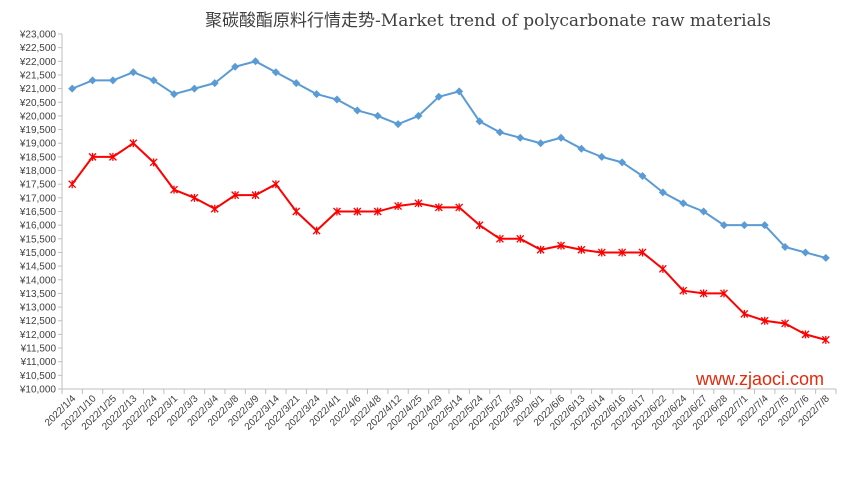 The image size is (853, 494). What do you see at coordinates (38, 35) in the screenshot?
I see `y-tick-label: ¥23,000` at bounding box center [38, 35].